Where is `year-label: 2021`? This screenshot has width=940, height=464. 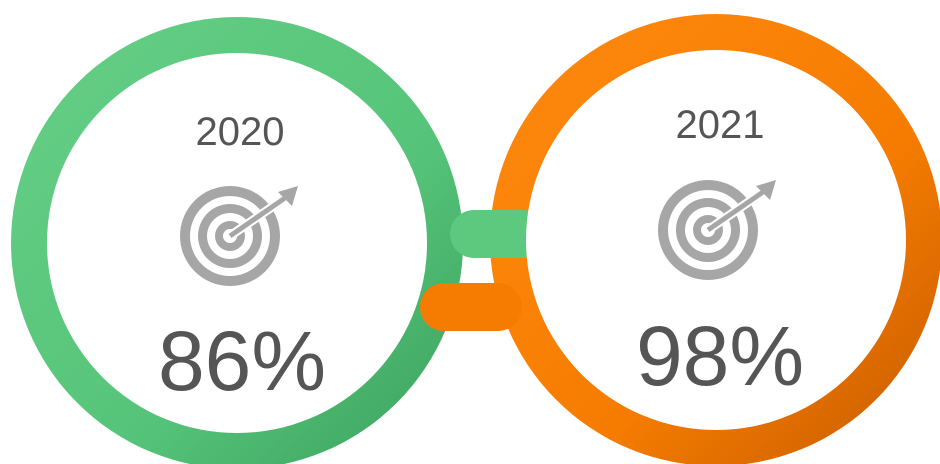 year-label: 2021 is located at coordinates (720, 125).